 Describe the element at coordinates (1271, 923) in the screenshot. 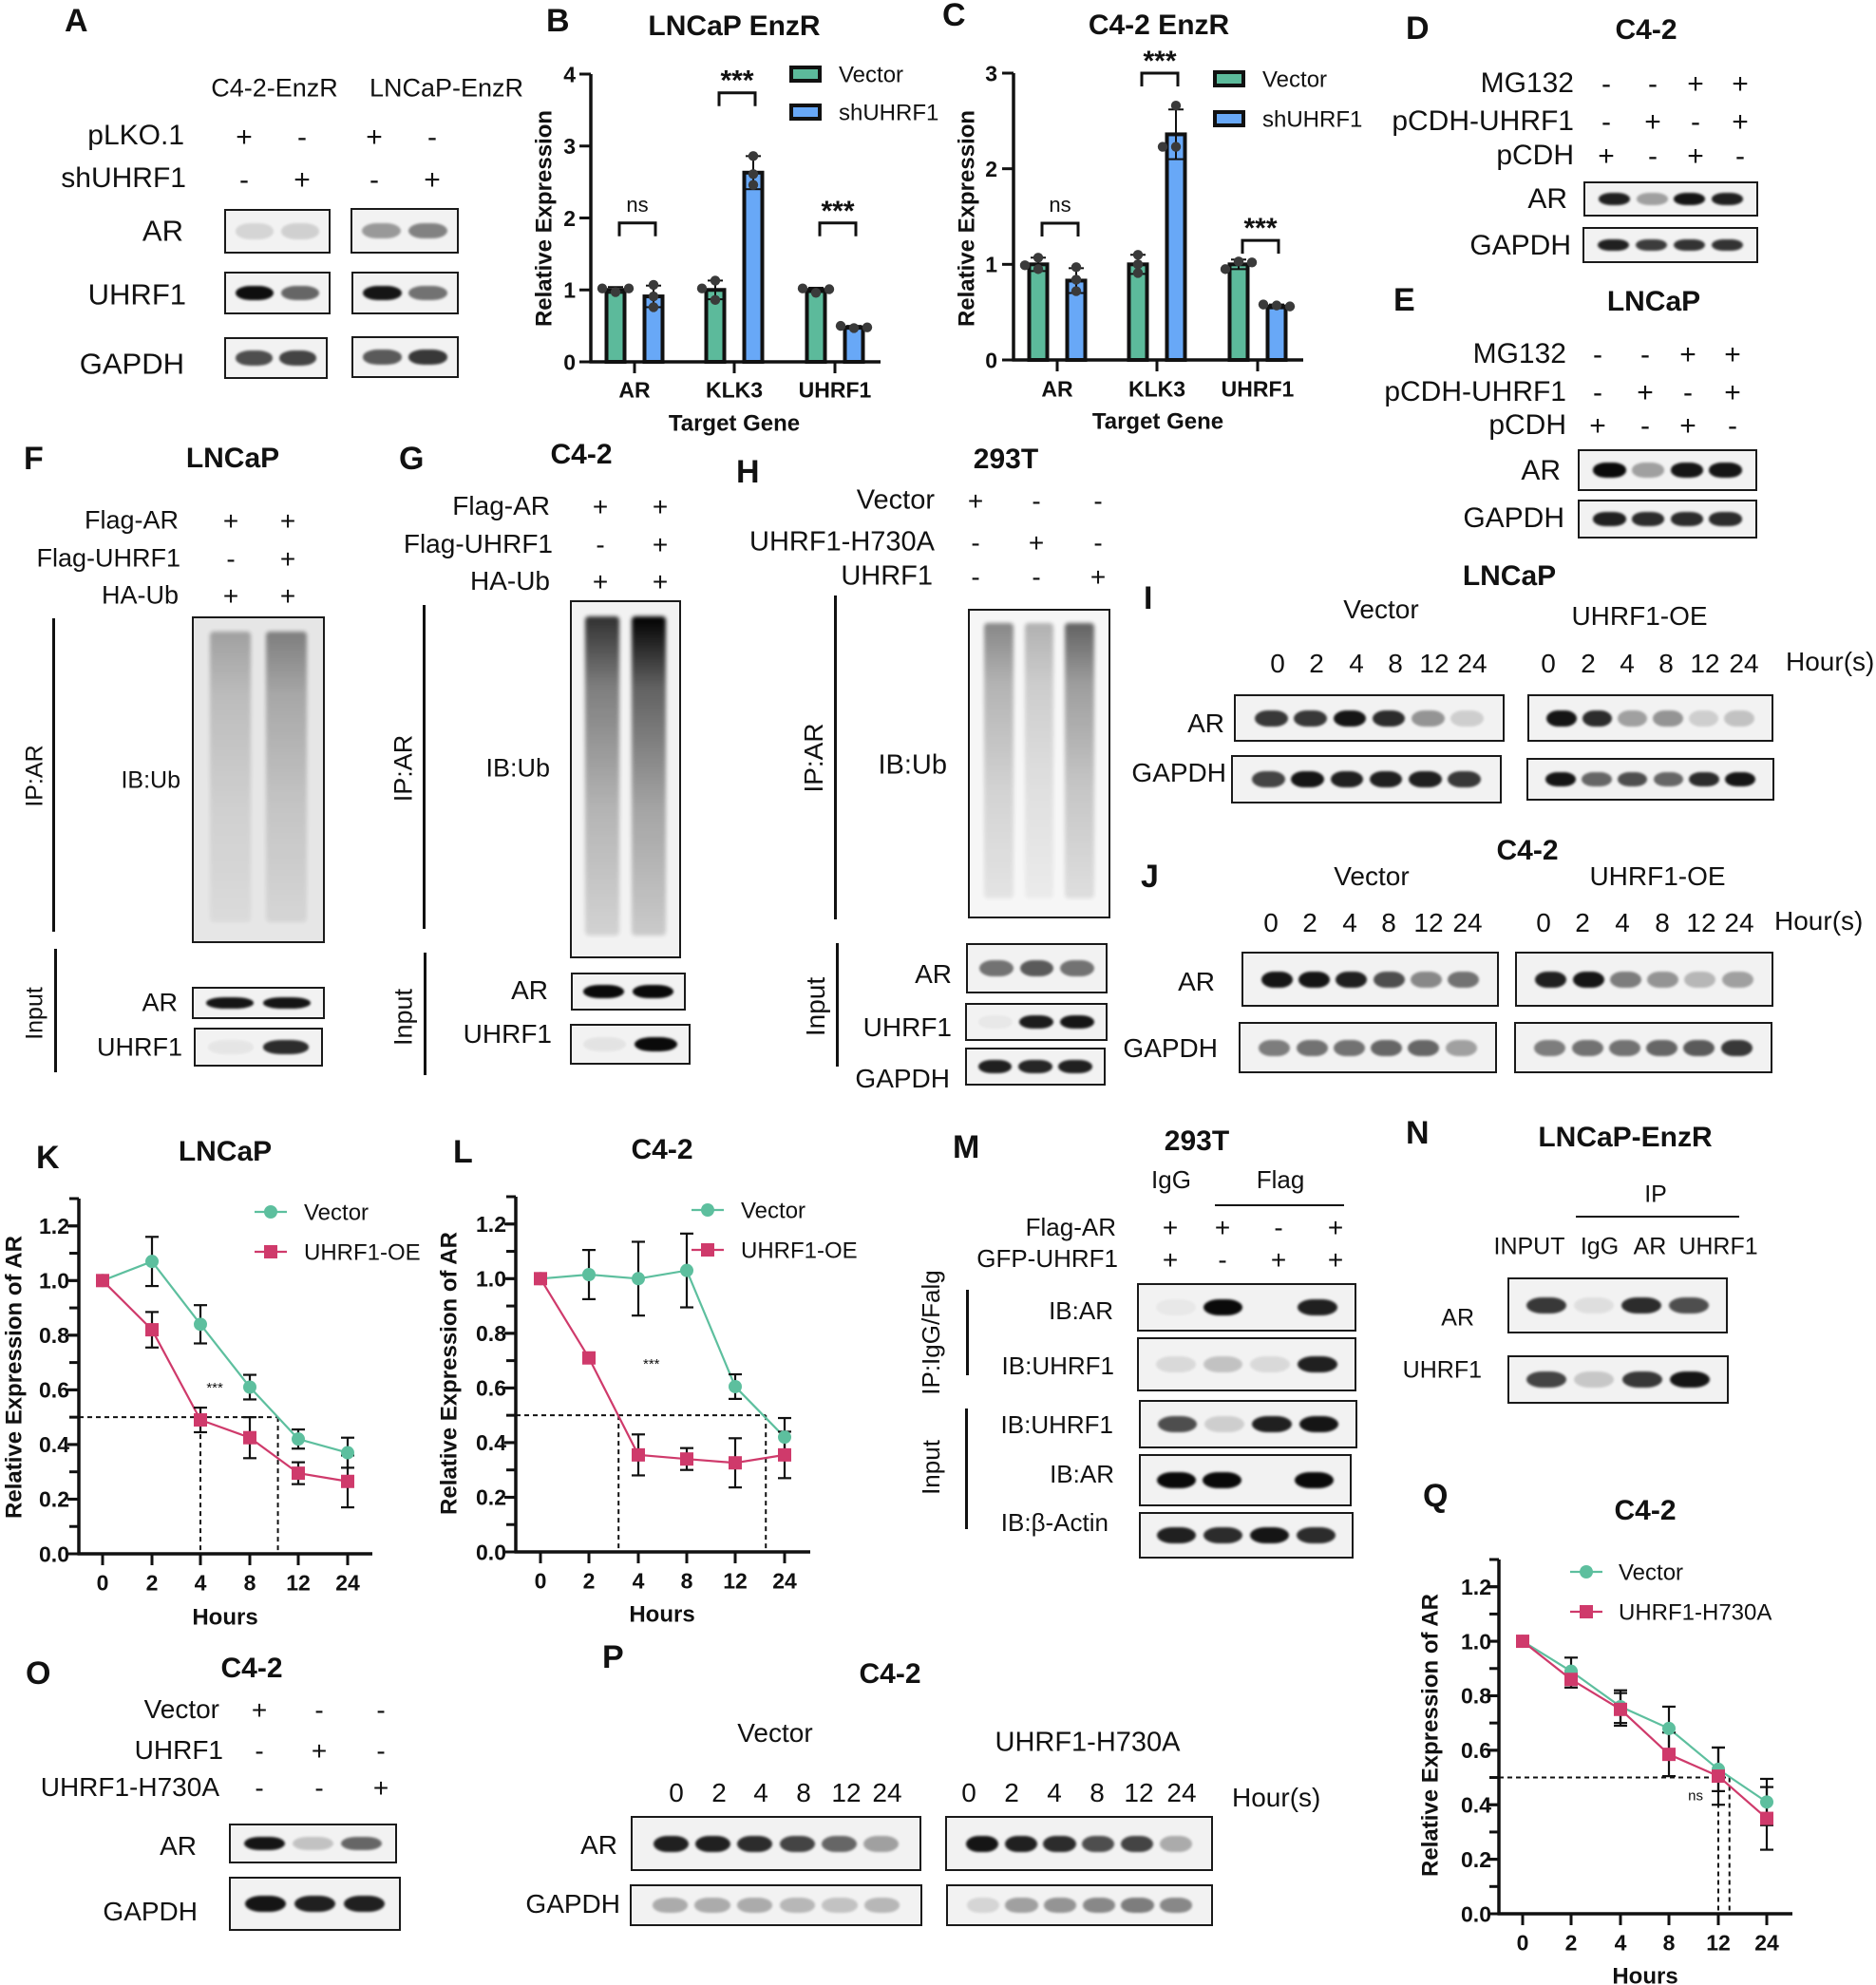

I see `hour-label: 0` at that location.